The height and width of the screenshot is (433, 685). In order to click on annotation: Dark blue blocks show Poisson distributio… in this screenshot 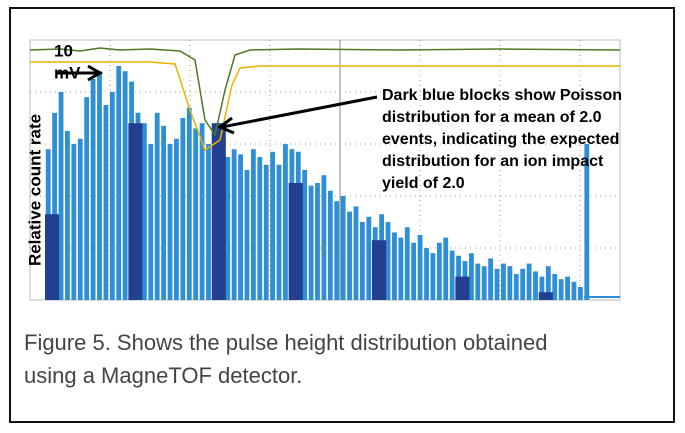, I will do `click(502, 139)`.